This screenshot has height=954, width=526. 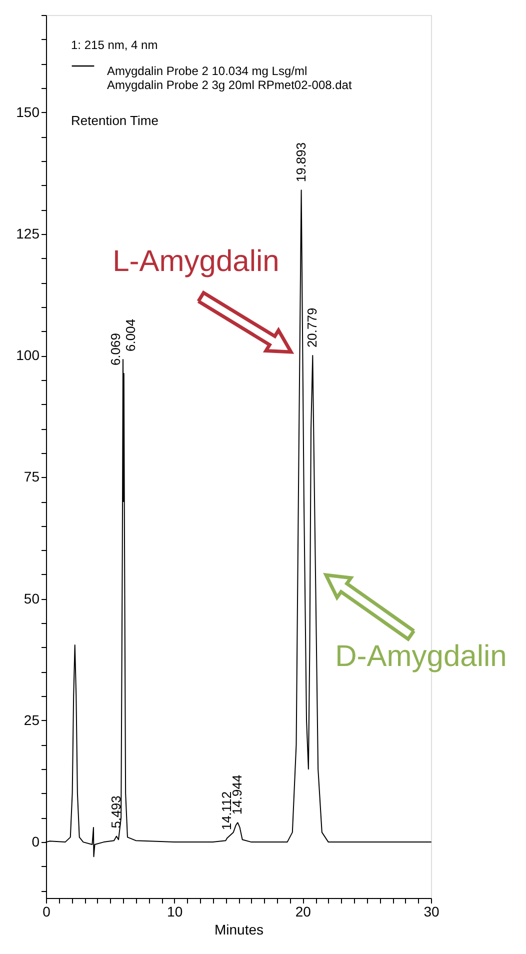 I want to click on y-tick-label: 0, so click(x=36, y=842).